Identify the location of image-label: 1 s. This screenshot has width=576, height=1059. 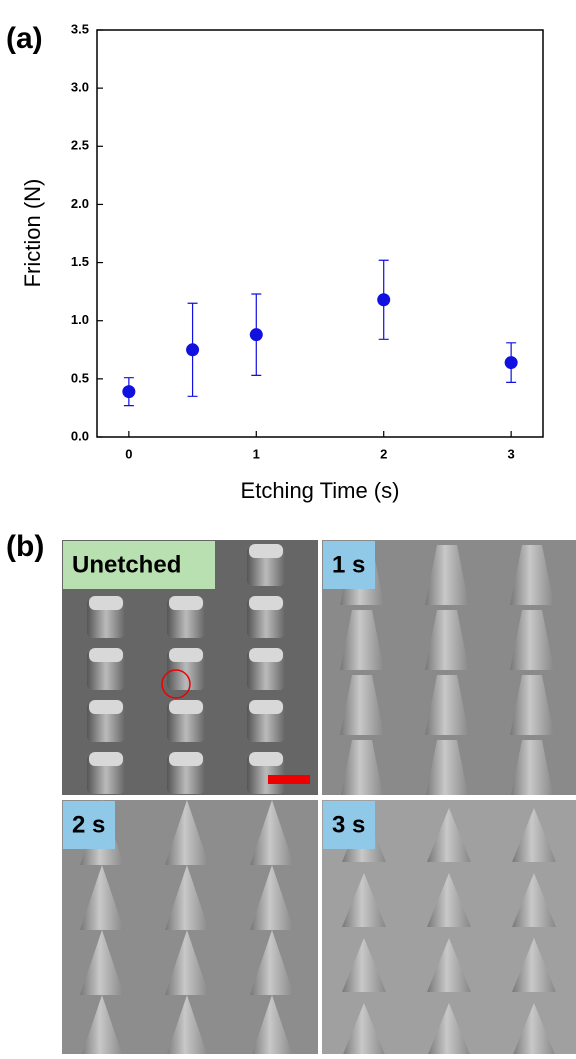
(348, 564).